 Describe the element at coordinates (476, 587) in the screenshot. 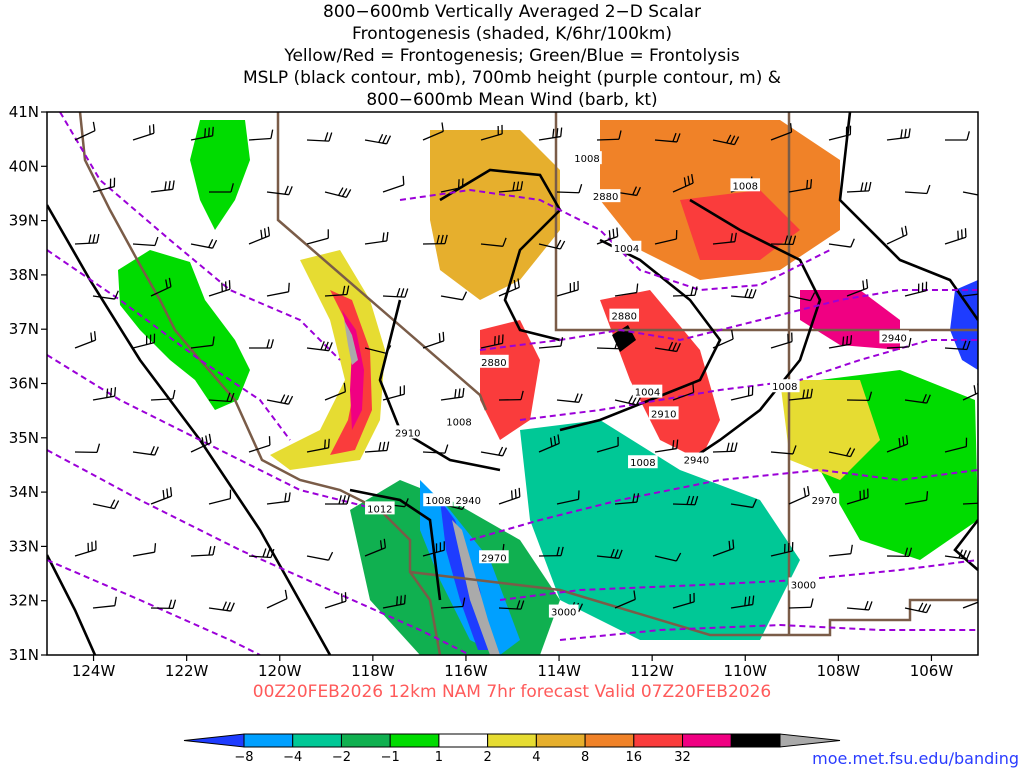

I see `frontogenesis-peak-california` at that location.